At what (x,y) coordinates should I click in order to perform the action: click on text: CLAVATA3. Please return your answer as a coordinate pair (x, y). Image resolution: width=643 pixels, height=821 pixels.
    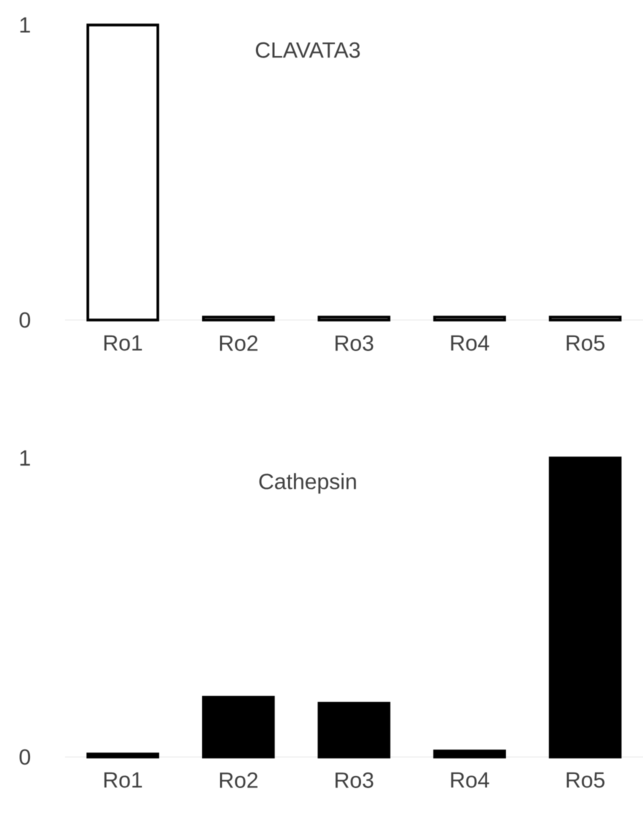
    Looking at the image, I should click on (308, 50).